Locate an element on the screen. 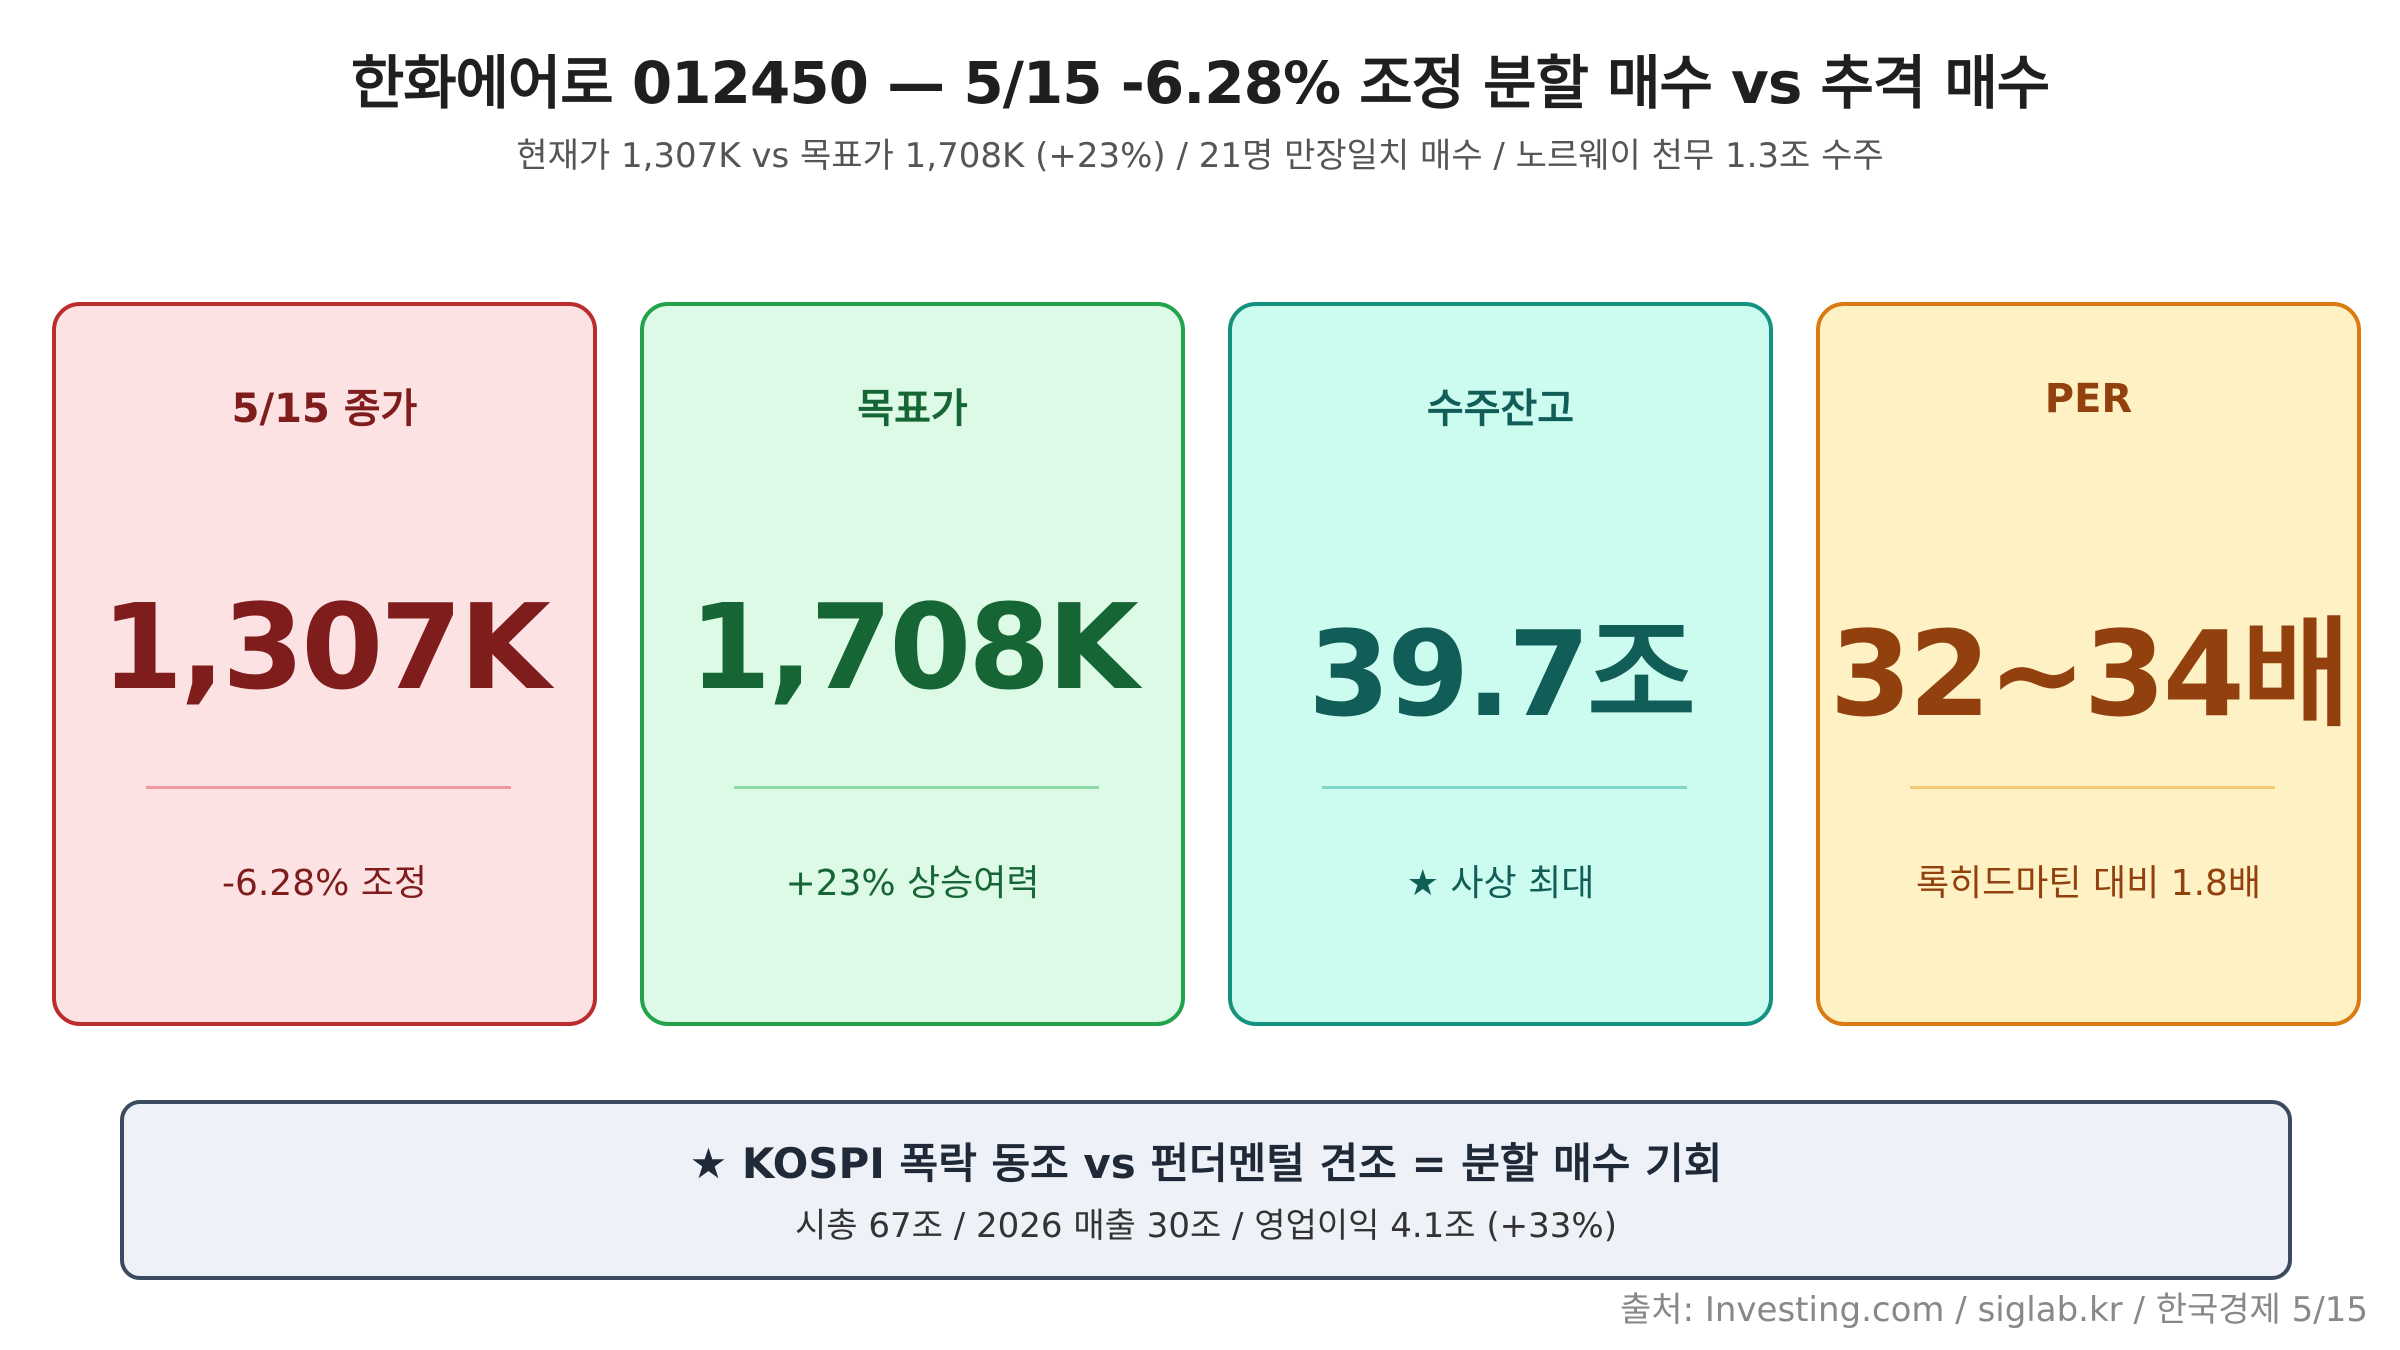  summary-detail: 시총 67조 / 2026 매출 30조 / 영업이익 4.1조 (+33%) is located at coordinates (1206, 1226).